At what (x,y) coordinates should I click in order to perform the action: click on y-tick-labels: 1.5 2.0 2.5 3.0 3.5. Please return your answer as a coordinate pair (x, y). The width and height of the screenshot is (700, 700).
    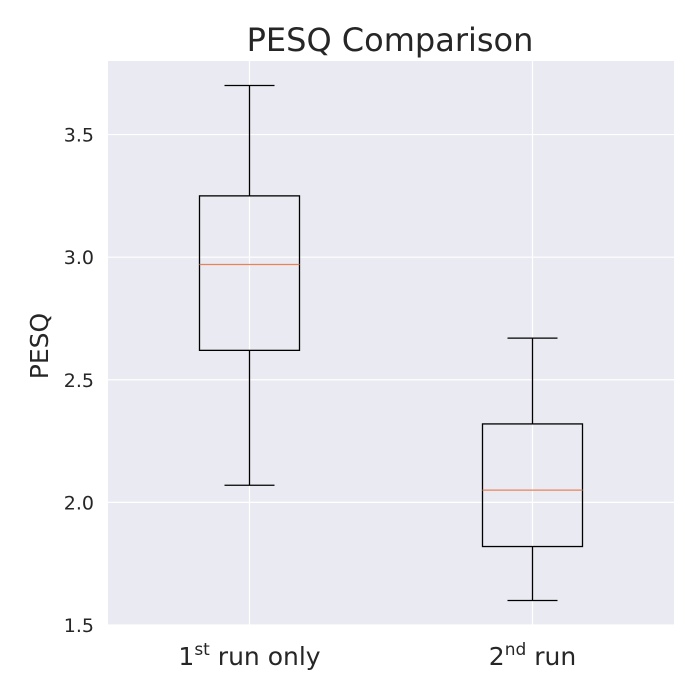
    Looking at the image, I should click on (79, 381).